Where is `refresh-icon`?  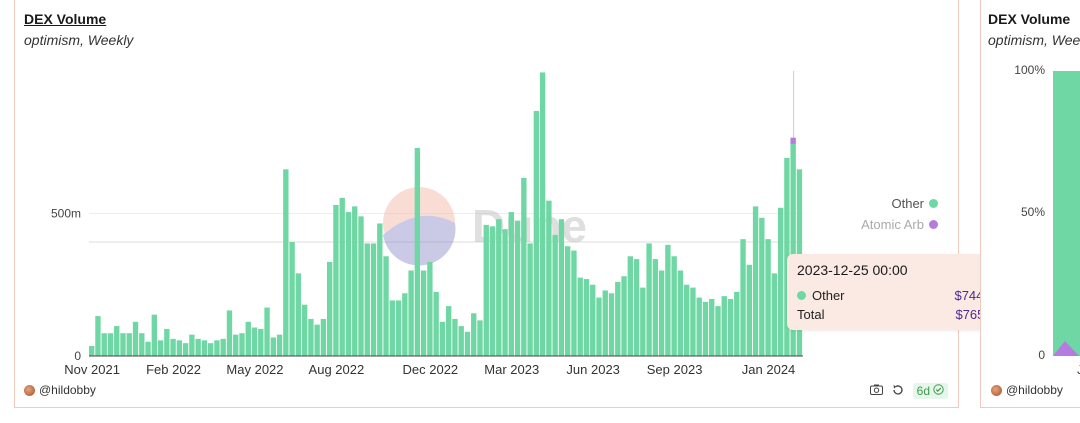
refresh-icon is located at coordinates (898, 391).